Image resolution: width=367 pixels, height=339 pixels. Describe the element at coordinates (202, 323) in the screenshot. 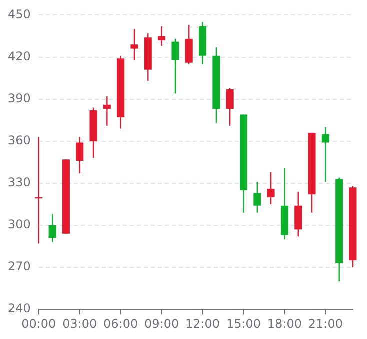

I see `x-tick-label: 12:00` at that location.